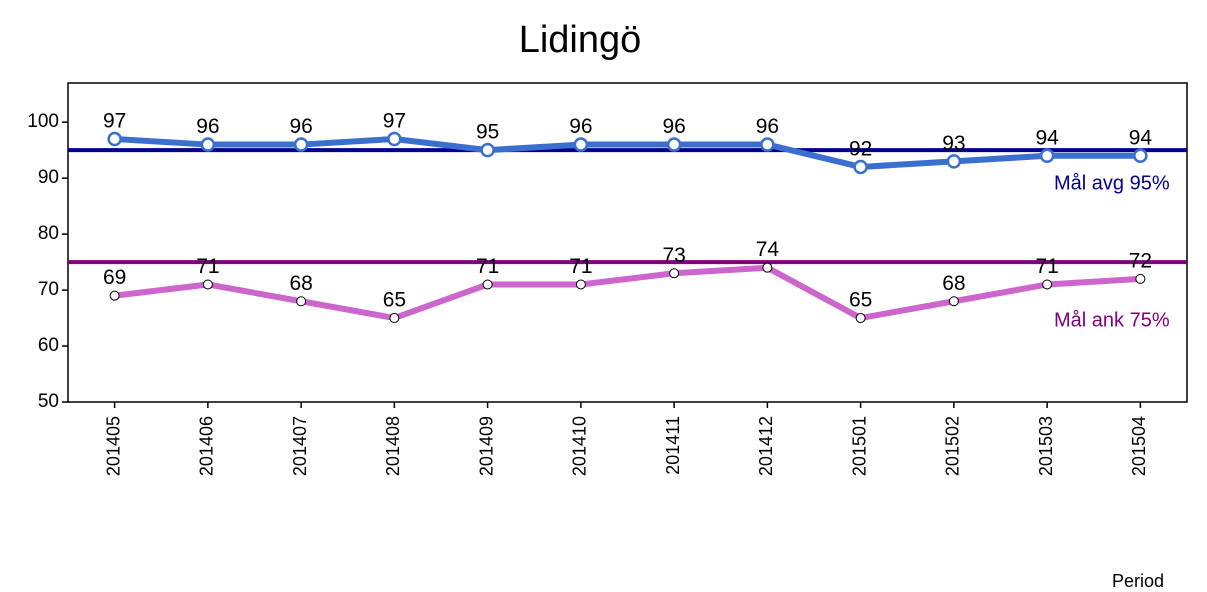  What do you see at coordinates (114, 277) in the screenshot?
I see `data-label: 69` at bounding box center [114, 277].